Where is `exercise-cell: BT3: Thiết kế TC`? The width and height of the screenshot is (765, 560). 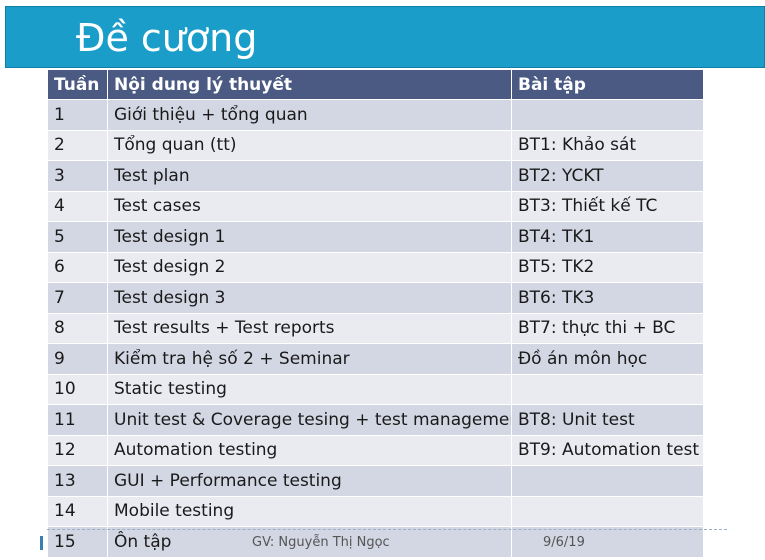
exercise-cell: BT3: Thiết kế TC is located at coordinates (607, 206).